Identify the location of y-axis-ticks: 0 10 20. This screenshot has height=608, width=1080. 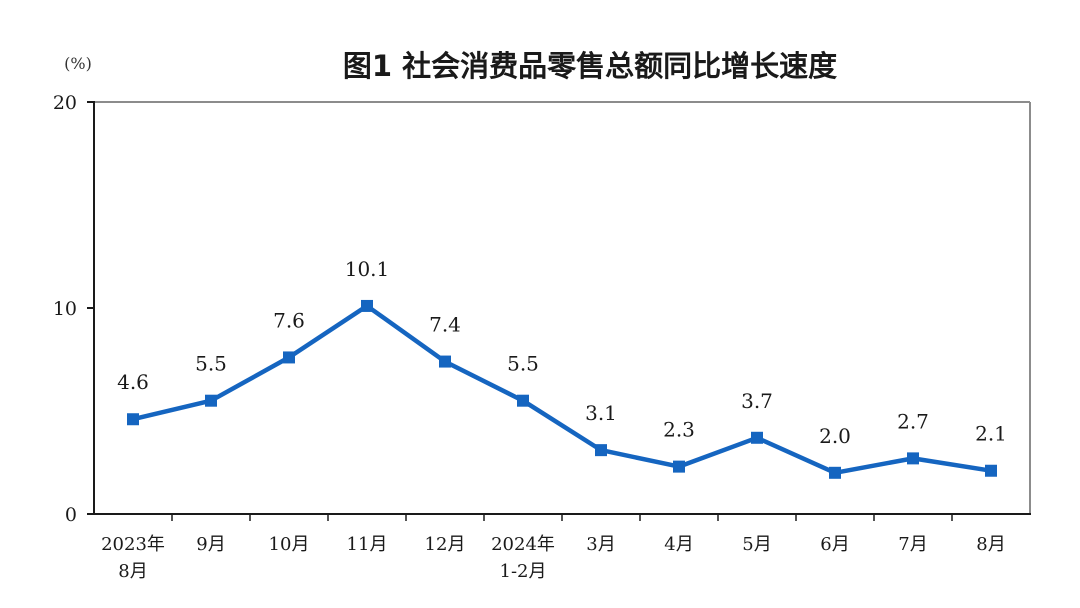
(73, 309).